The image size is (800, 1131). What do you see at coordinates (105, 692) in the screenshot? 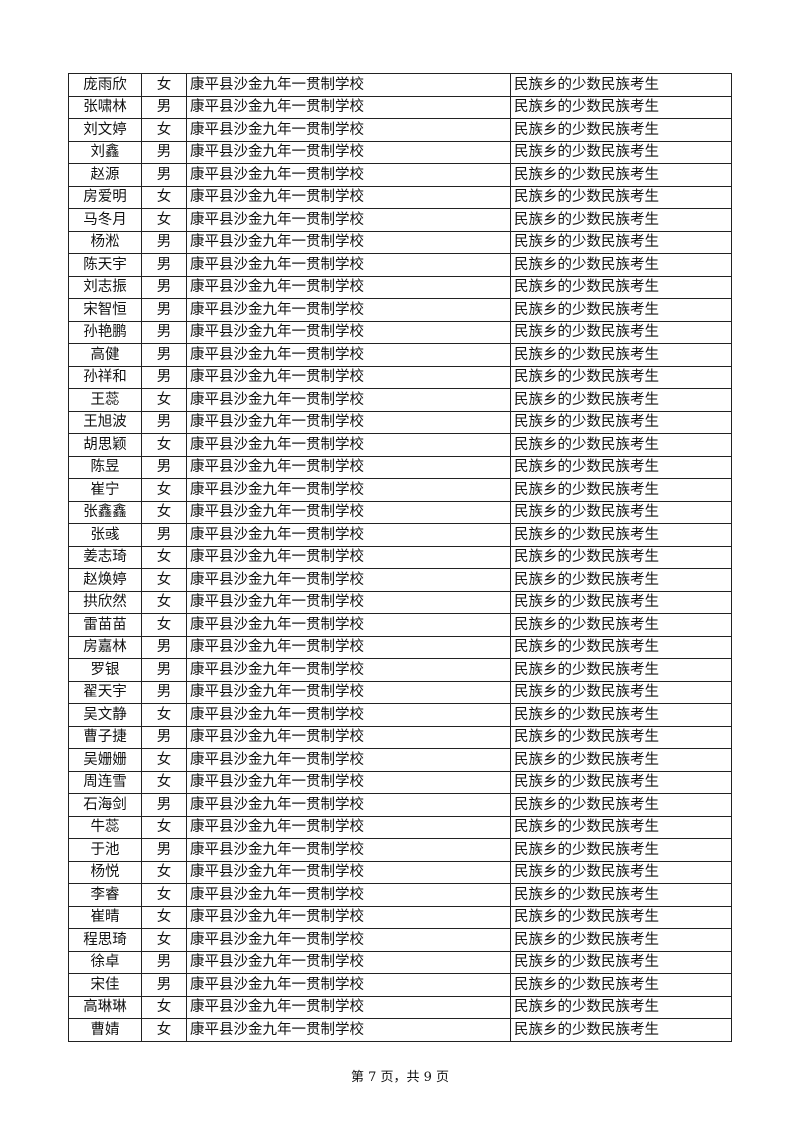
I see `name-cell: 翟天宇` at bounding box center [105, 692].